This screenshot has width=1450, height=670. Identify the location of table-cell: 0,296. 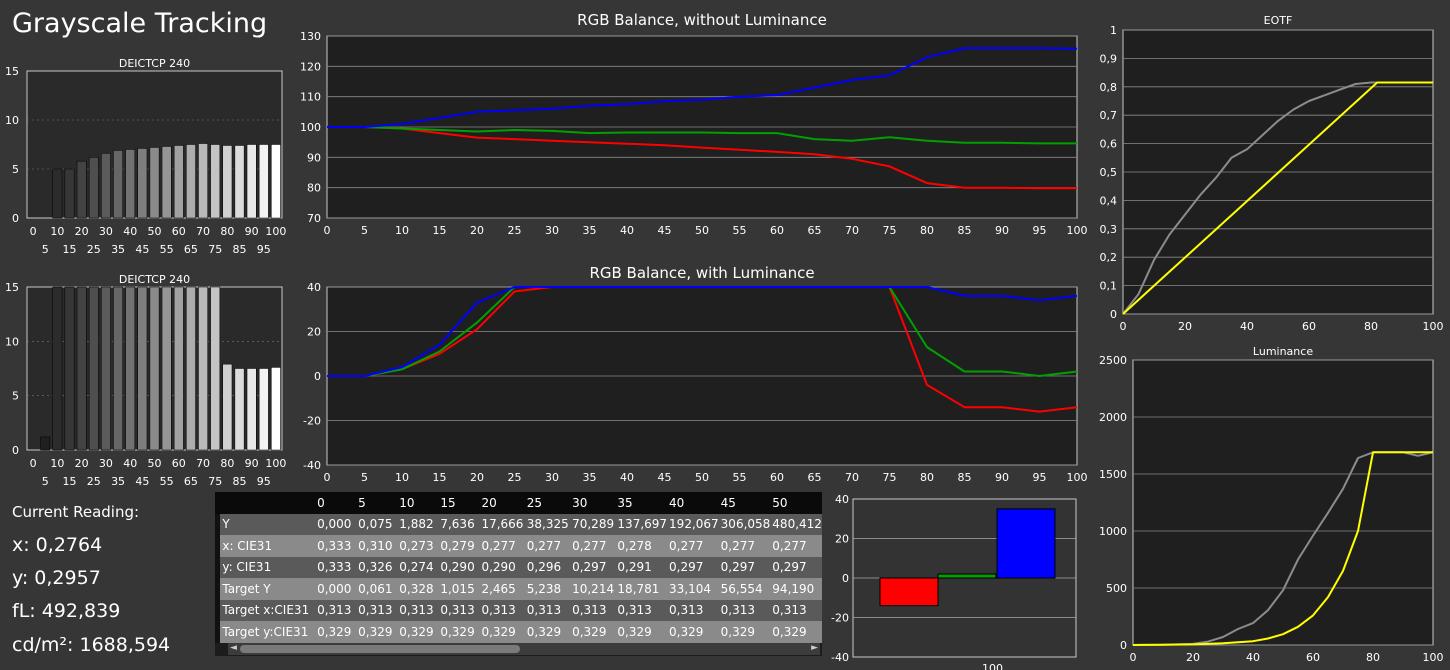
(547, 567).